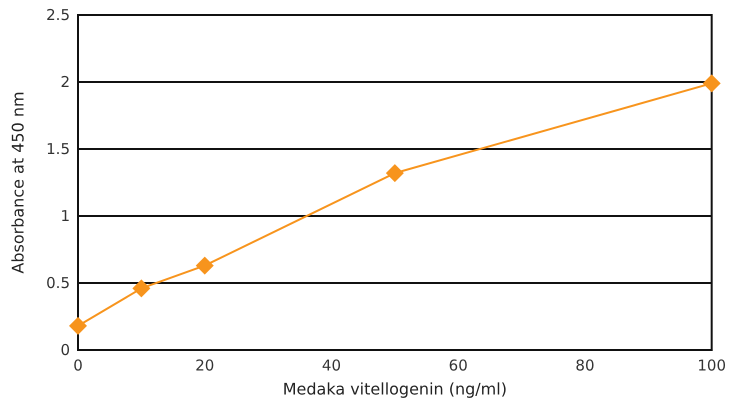  Describe the element at coordinates (58, 149) in the screenshot. I see `y-tick-label: 1.5` at that location.